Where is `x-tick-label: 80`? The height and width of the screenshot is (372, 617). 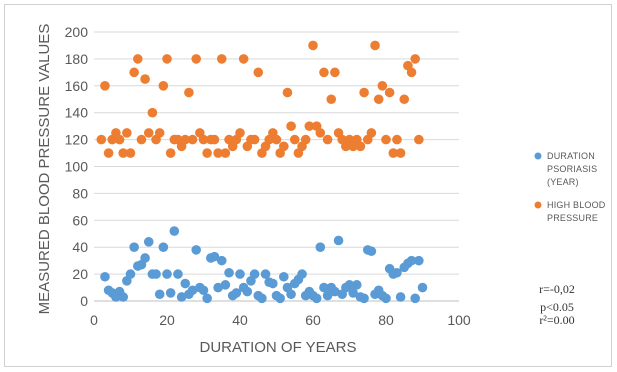
x-tick-label: 80 is located at coordinates (386, 320).